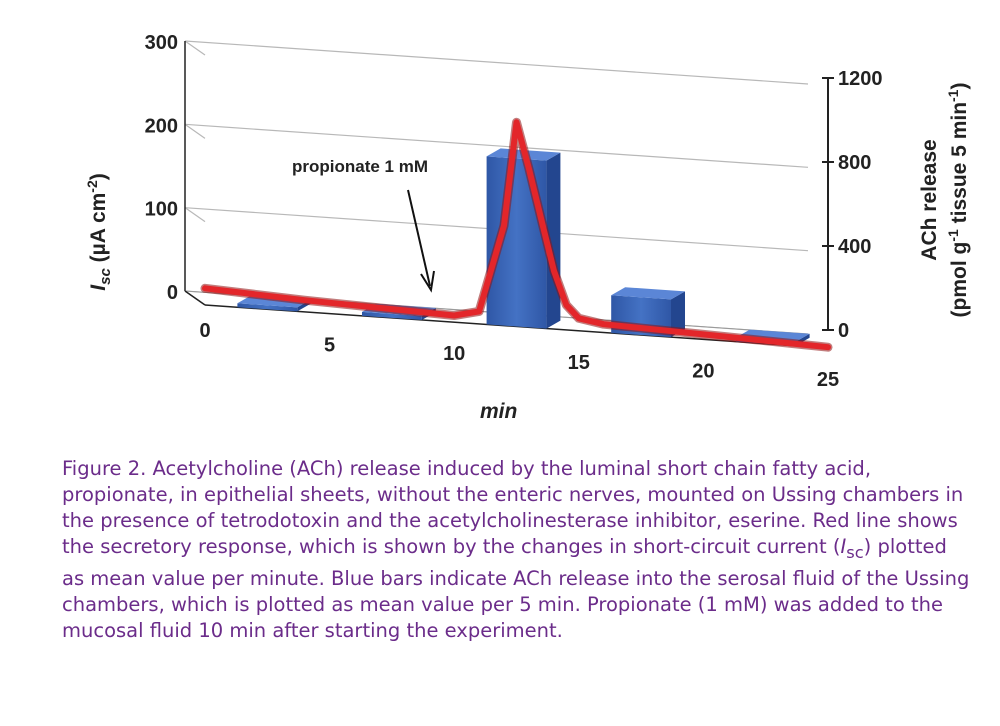 Image resolution: width=1000 pixels, height=726 pixels. Describe the element at coordinates (958, 200) in the screenshot. I see `right-axis-title-line2: (pmol g-1 tissue 5 min-1)` at that location.